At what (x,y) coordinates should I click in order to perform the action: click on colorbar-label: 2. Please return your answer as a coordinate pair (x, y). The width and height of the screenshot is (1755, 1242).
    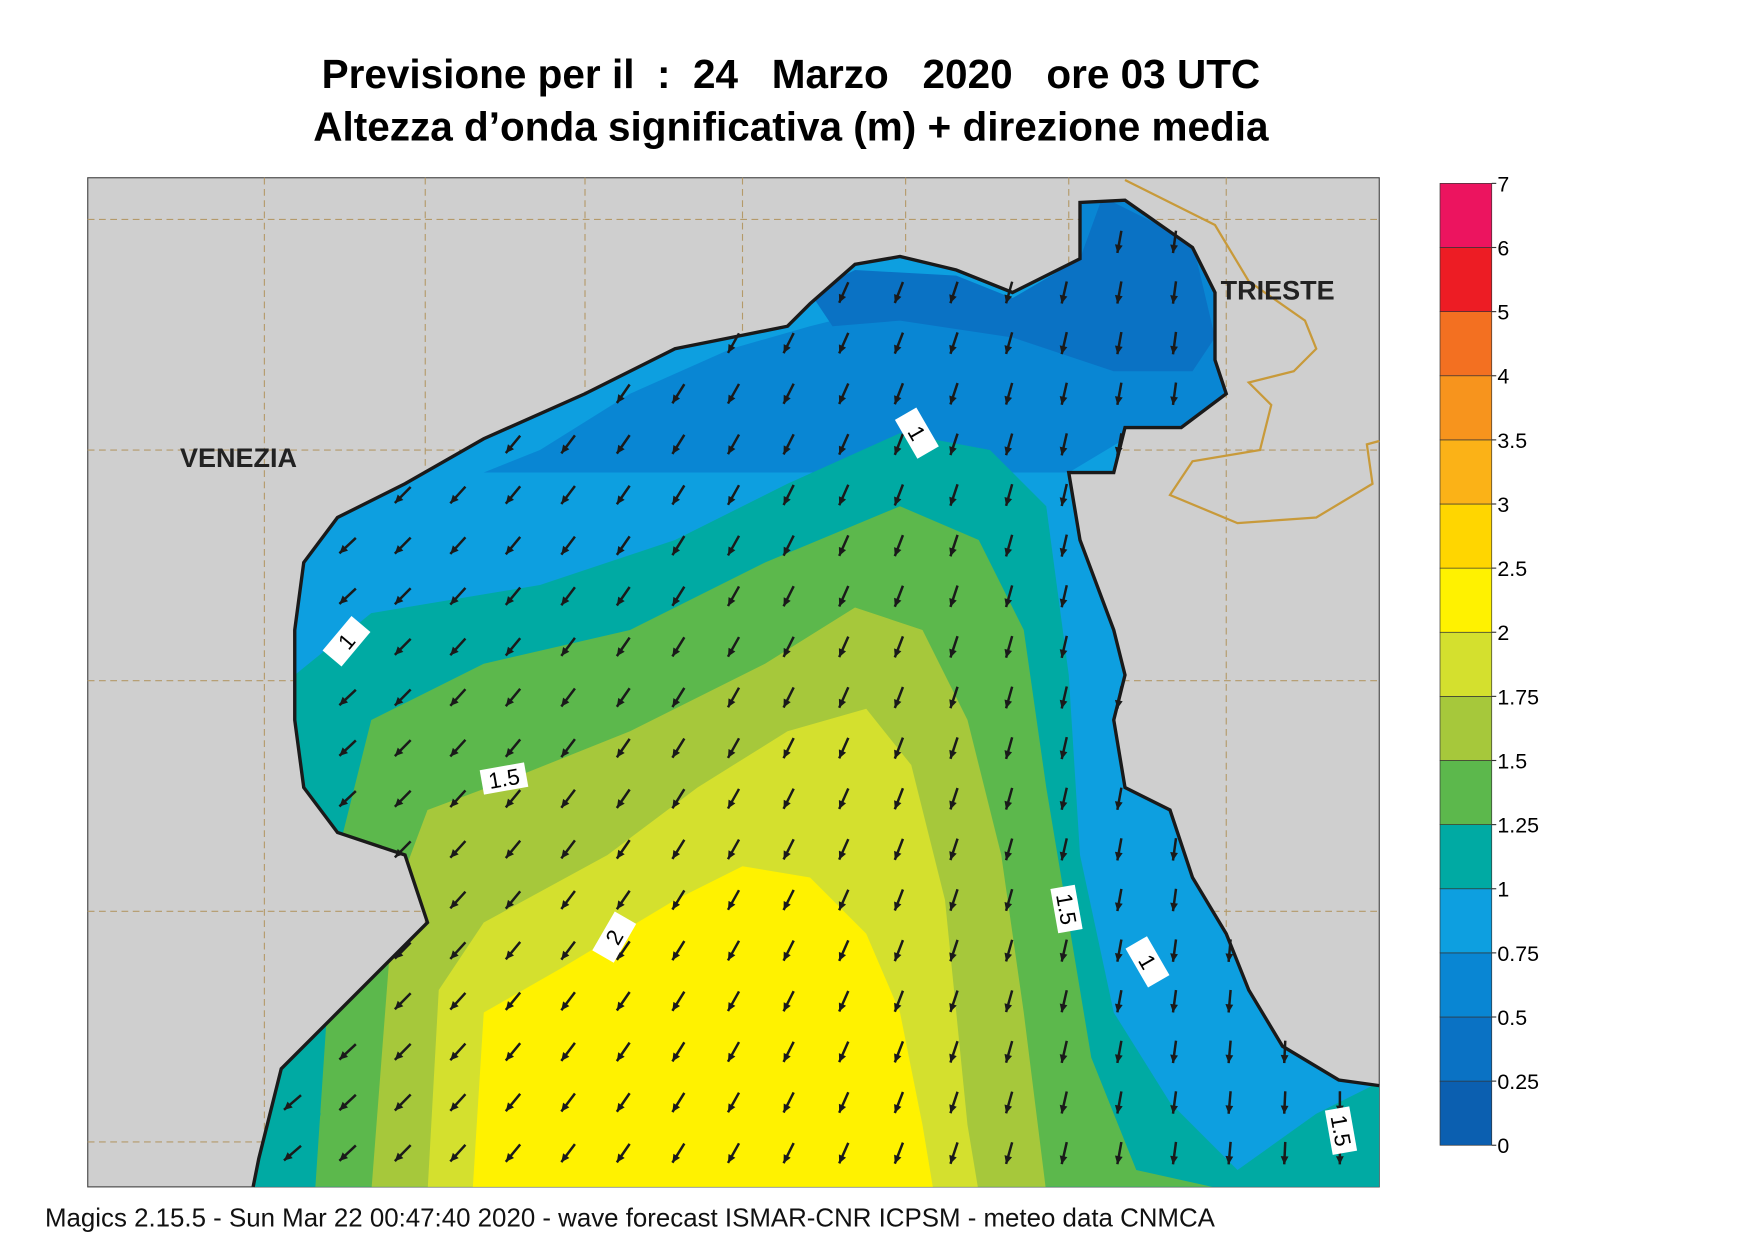
    Looking at the image, I should click on (1503, 633).